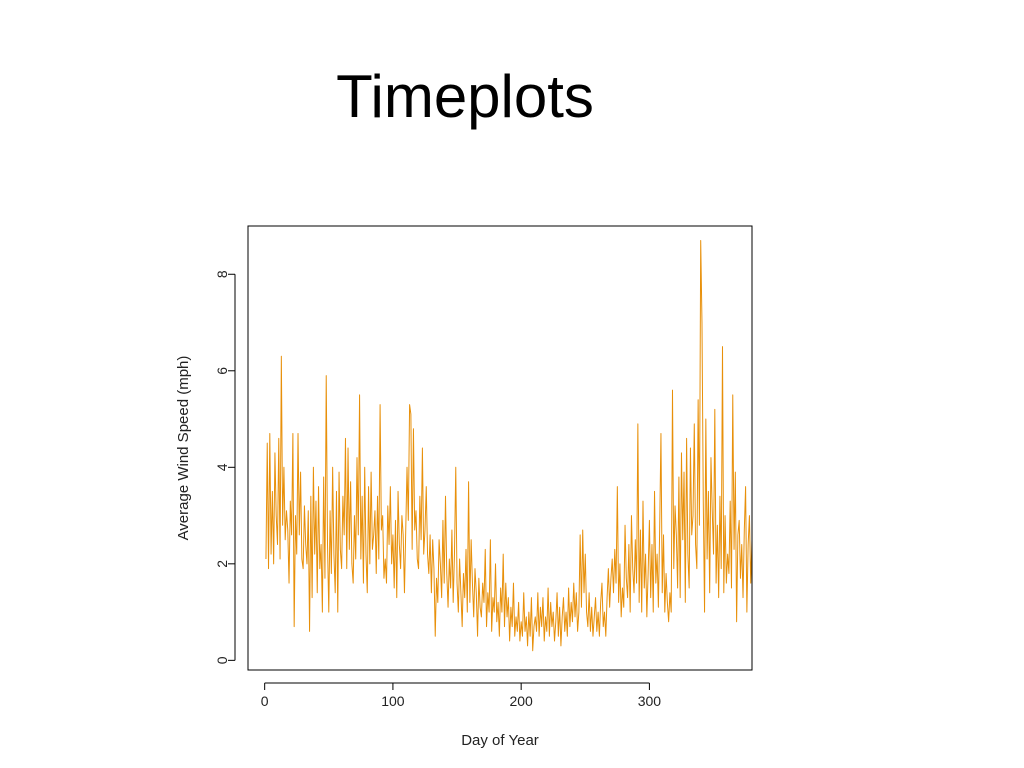  Describe the element at coordinates (222, 274) in the screenshot. I see `y-tick-label: 8` at that location.